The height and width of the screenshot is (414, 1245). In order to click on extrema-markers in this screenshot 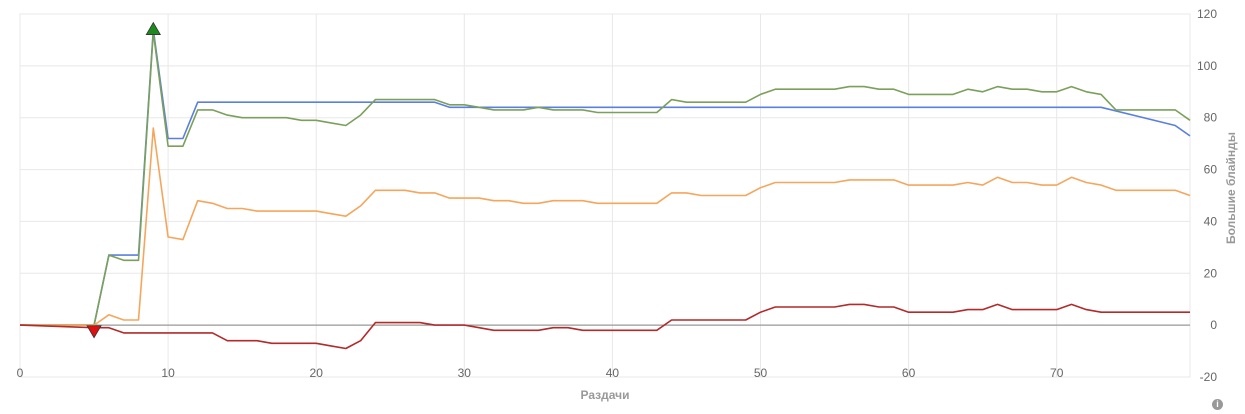, I will do `click(123, 180)`.